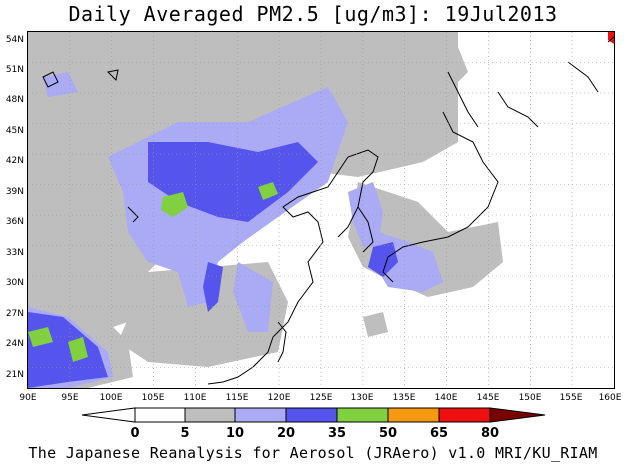 The height and width of the screenshot is (466, 626). Describe the element at coordinates (314, 433) in the screenshot. I see `colorbar-labels: 0 5 10 20 35 50 65 80` at that location.